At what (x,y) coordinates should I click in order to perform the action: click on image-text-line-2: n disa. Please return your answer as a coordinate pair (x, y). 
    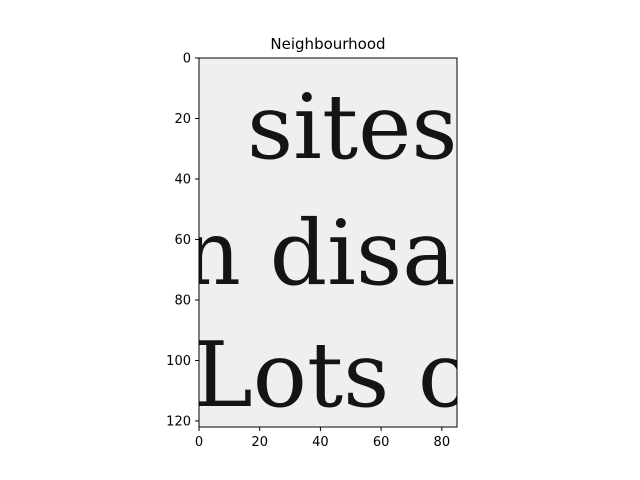
    Looking at the image, I should click on (319, 253).